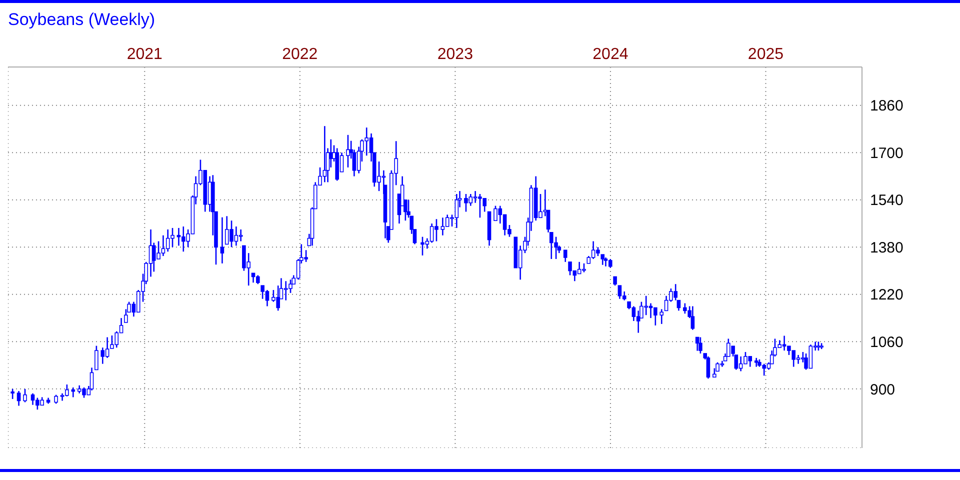 The width and height of the screenshot is (960, 480). What do you see at coordinates (455, 54) in the screenshot?
I see `x-tick-label: 2023` at bounding box center [455, 54].